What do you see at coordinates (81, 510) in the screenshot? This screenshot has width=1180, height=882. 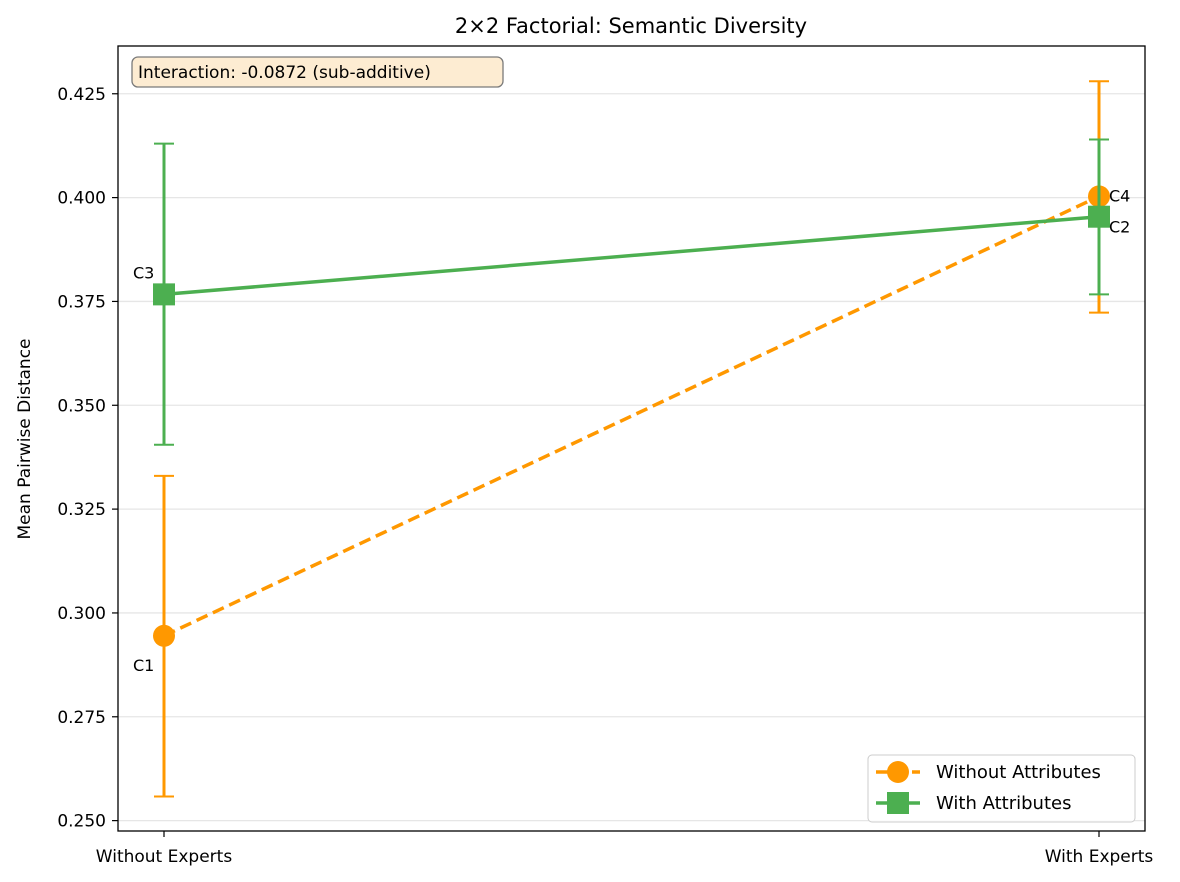 I see `y-tick-label: 0.325` at bounding box center [81, 510].